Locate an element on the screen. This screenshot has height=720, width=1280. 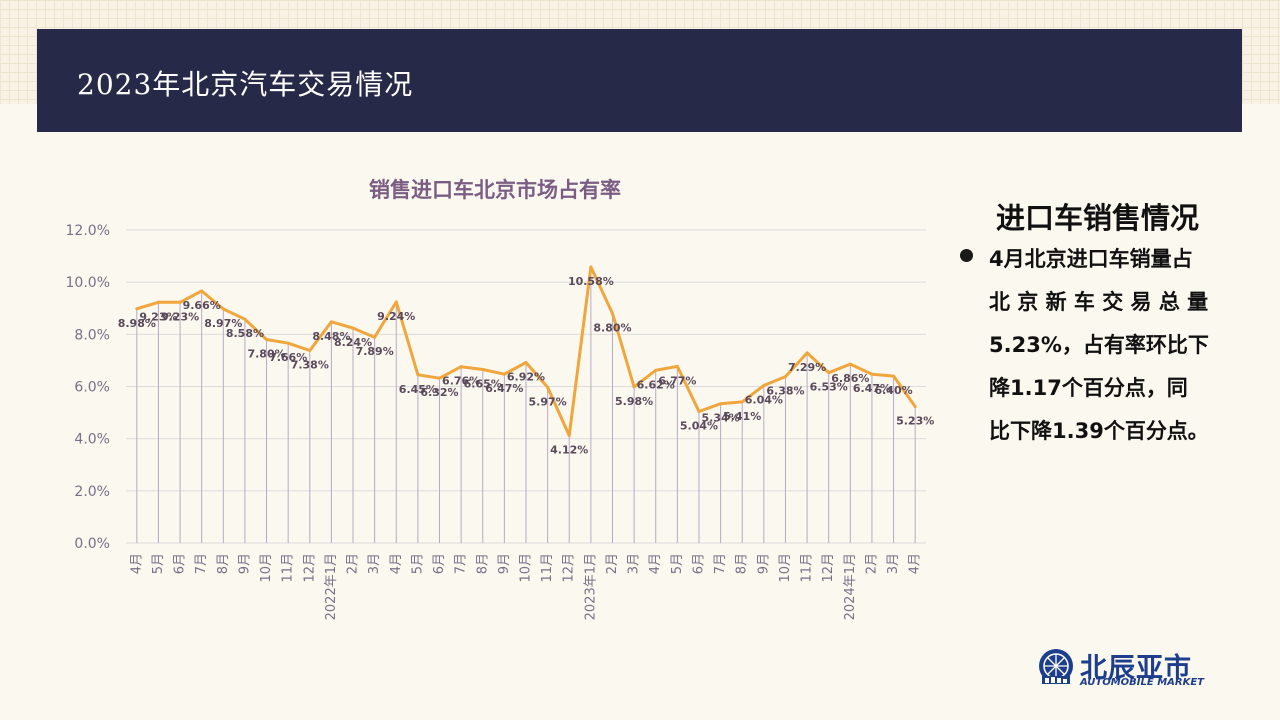
data-label: 5.23% is located at coordinates (915, 421).